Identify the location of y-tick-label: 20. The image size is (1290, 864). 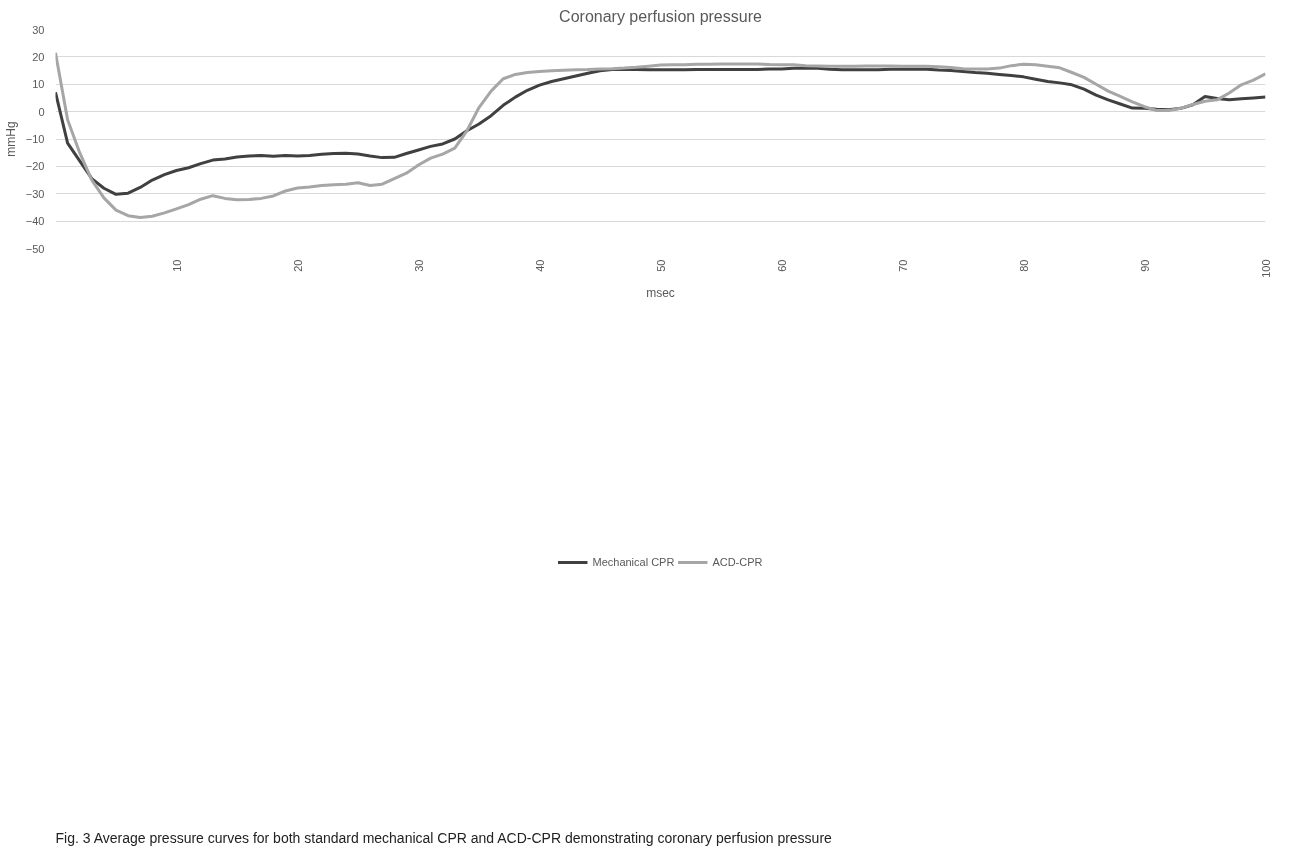
(38, 56).